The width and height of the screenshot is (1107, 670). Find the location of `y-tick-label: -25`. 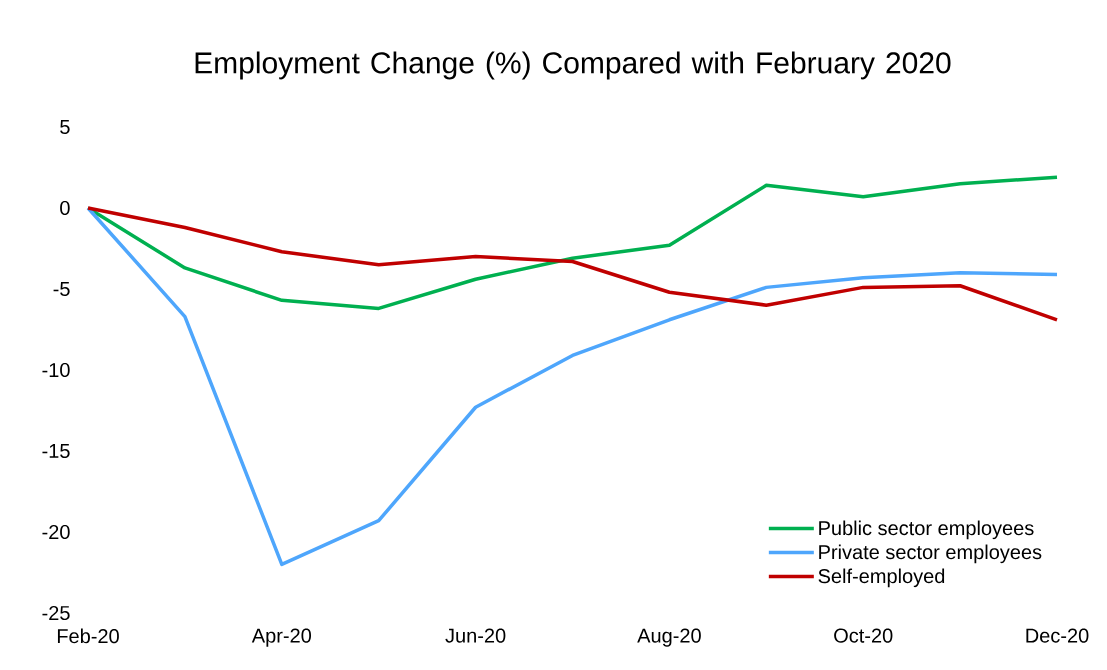

y-tick-label: -25 is located at coordinates (56, 613).